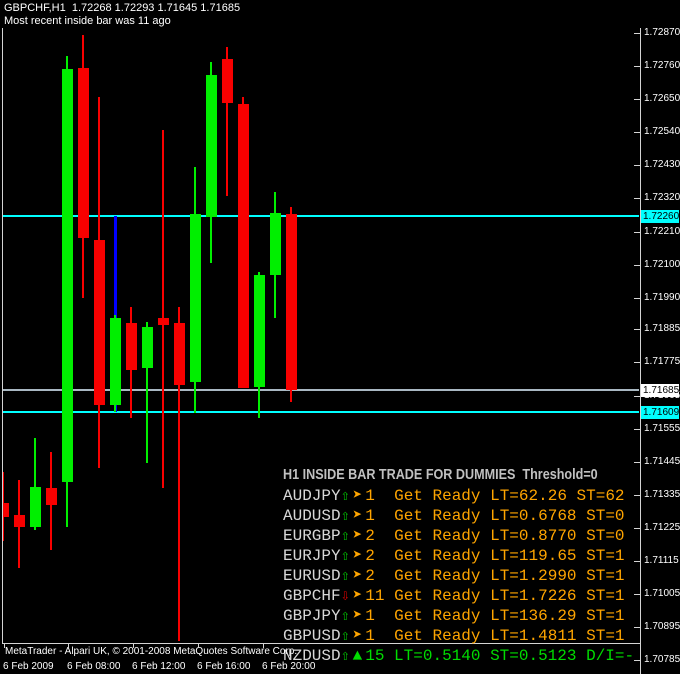 The image size is (680, 674). Describe the element at coordinates (312, 636) in the screenshot. I see `pair-name: GBPUSD` at that location.